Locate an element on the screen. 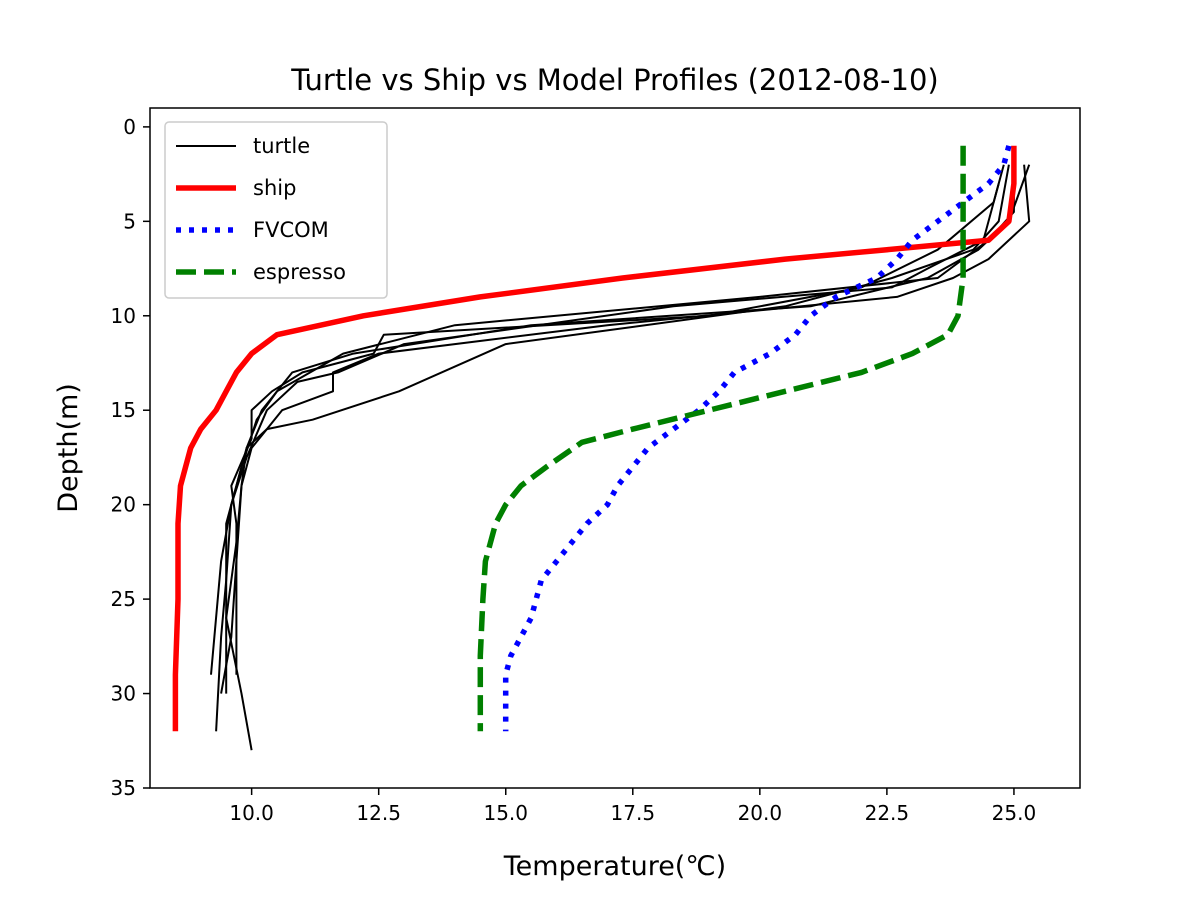  x-tick-label: 22.5 is located at coordinates (887, 813).